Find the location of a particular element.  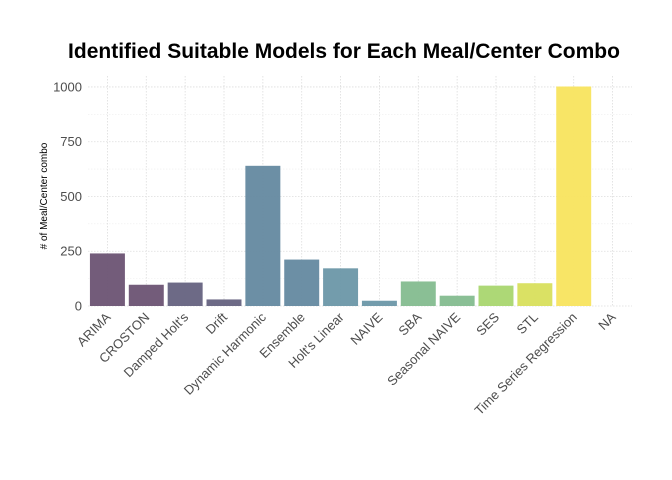

bar-time-series-regression is located at coordinates (574, 196).